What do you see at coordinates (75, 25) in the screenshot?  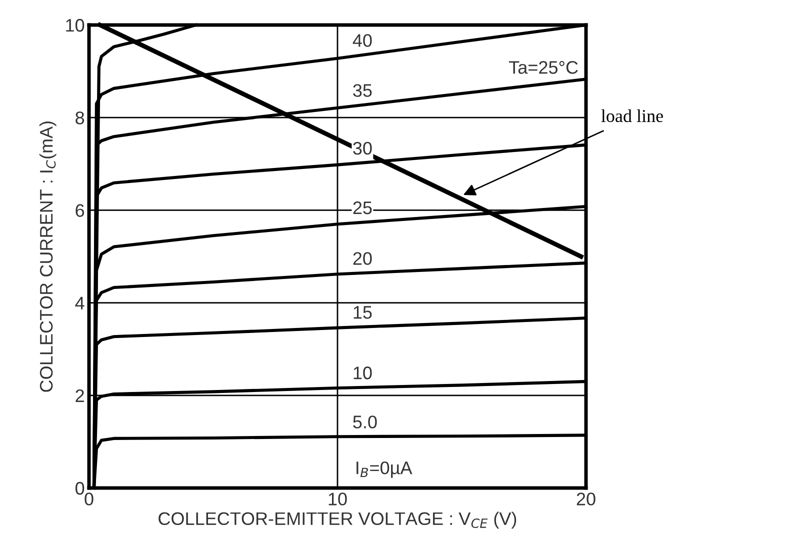 I see `y-tick-label: 10` at bounding box center [75, 25].